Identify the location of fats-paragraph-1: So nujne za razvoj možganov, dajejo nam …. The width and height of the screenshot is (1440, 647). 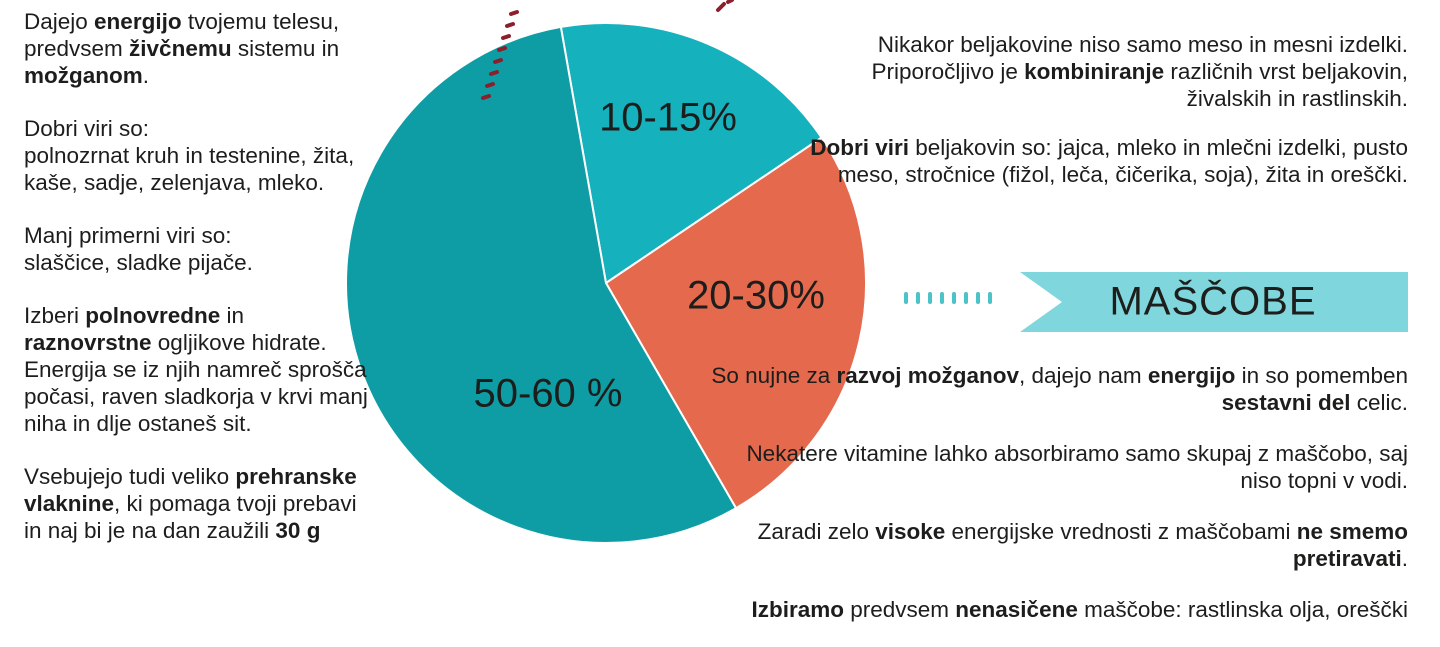
(1059, 389).